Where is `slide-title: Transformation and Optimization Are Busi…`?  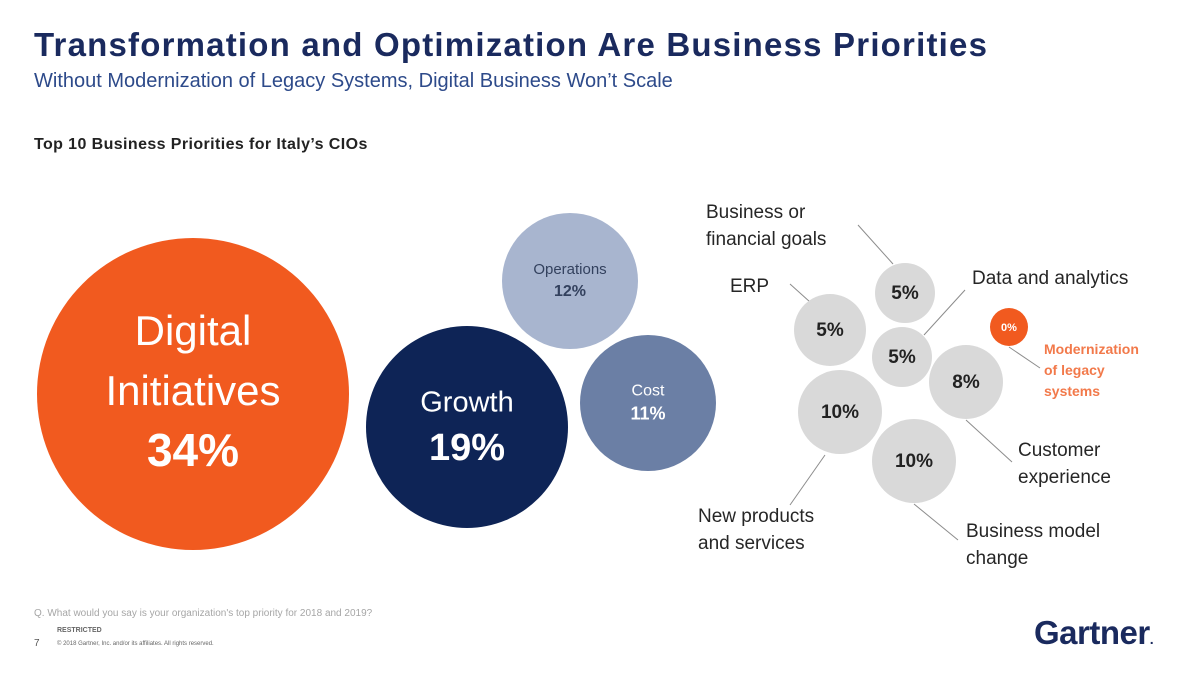 slide-title: Transformation and Optimization Are Busi… is located at coordinates (511, 44).